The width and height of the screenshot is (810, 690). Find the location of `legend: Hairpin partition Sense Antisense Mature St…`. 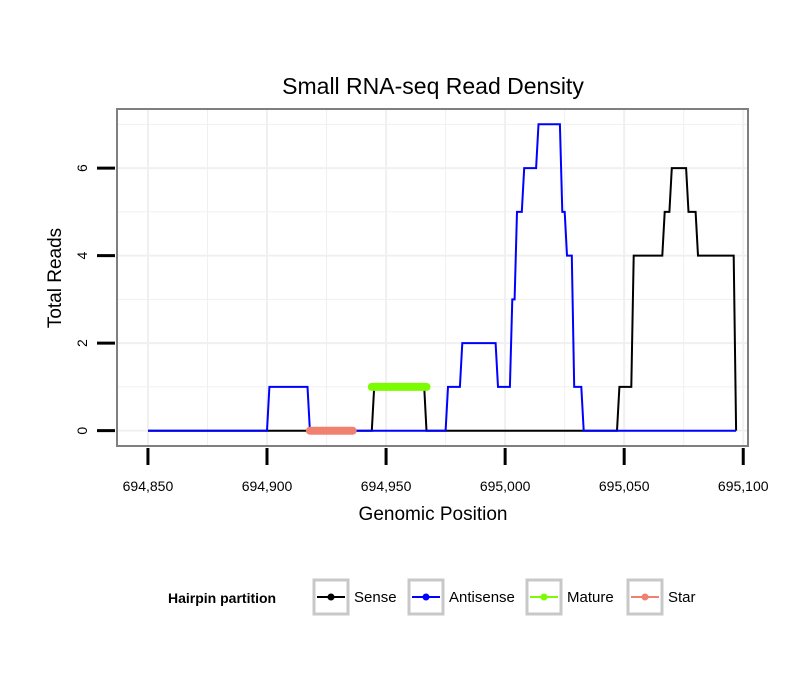

legend: Hairpin partition Sense Antisense Mature St… is located at coordinates (432, 597).